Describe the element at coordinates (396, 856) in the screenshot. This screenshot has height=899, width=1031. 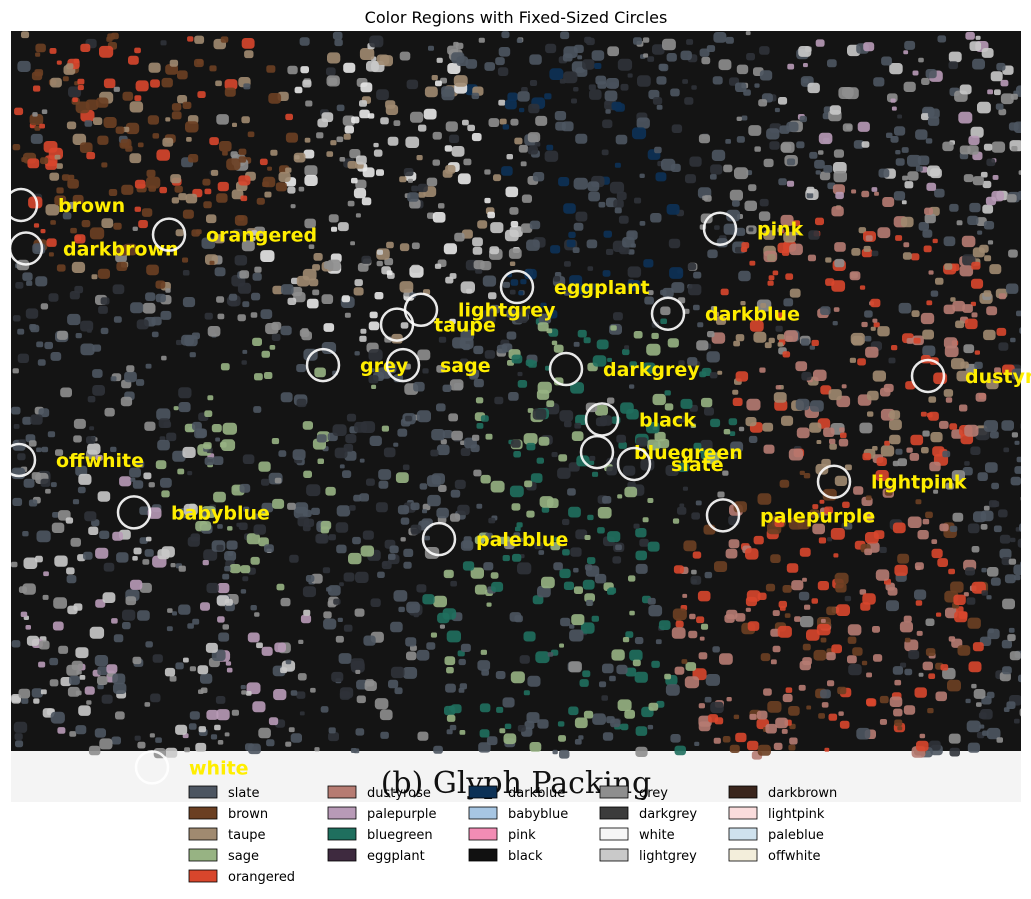
I see `legend-label-eggplant: eggplant` at that location.